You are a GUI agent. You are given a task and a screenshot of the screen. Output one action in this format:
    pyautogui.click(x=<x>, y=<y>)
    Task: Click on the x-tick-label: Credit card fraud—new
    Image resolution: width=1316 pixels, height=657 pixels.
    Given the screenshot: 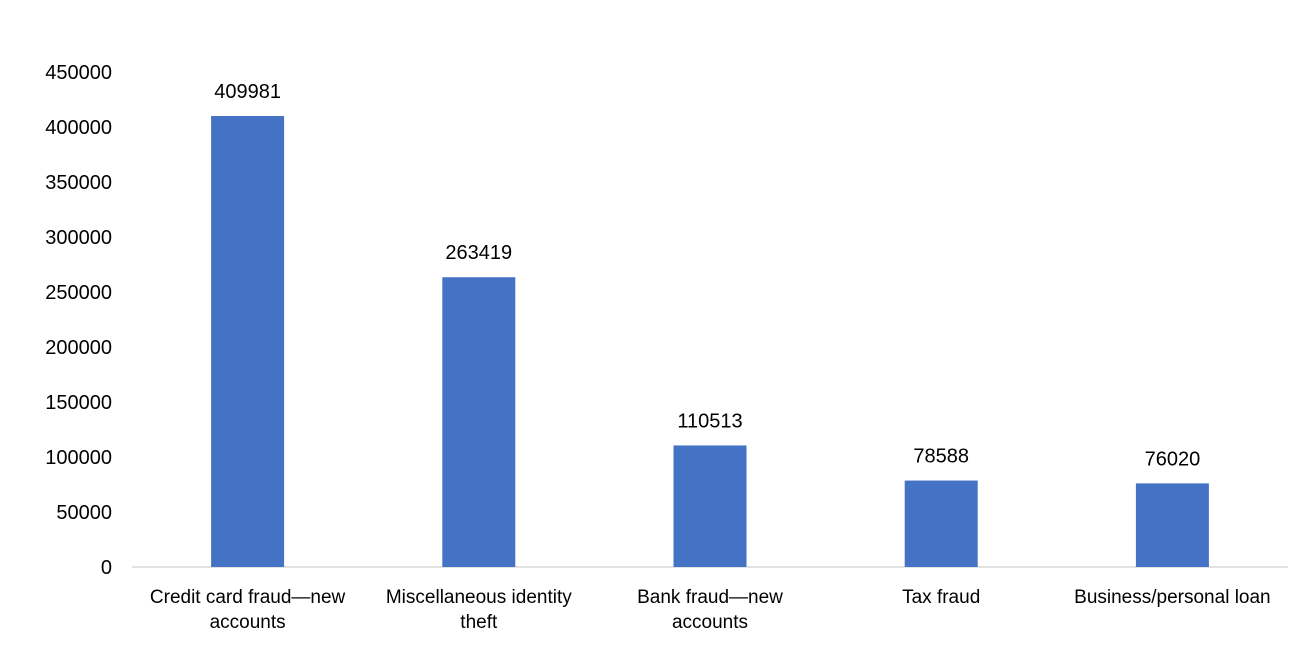 What is the action you would take?
    pyautogui.click(x=248, y=597)
    